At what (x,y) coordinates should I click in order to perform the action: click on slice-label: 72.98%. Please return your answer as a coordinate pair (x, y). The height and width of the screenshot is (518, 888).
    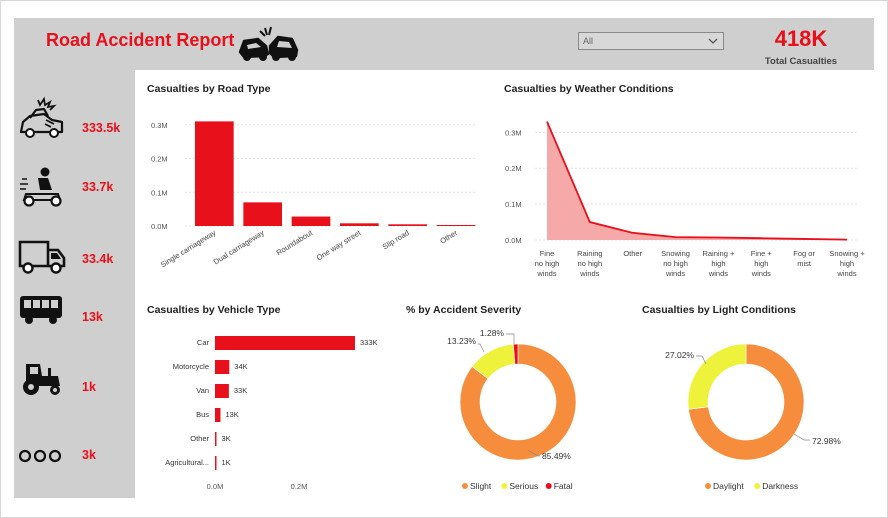
    Looking at the image, I should click on (826, 441).